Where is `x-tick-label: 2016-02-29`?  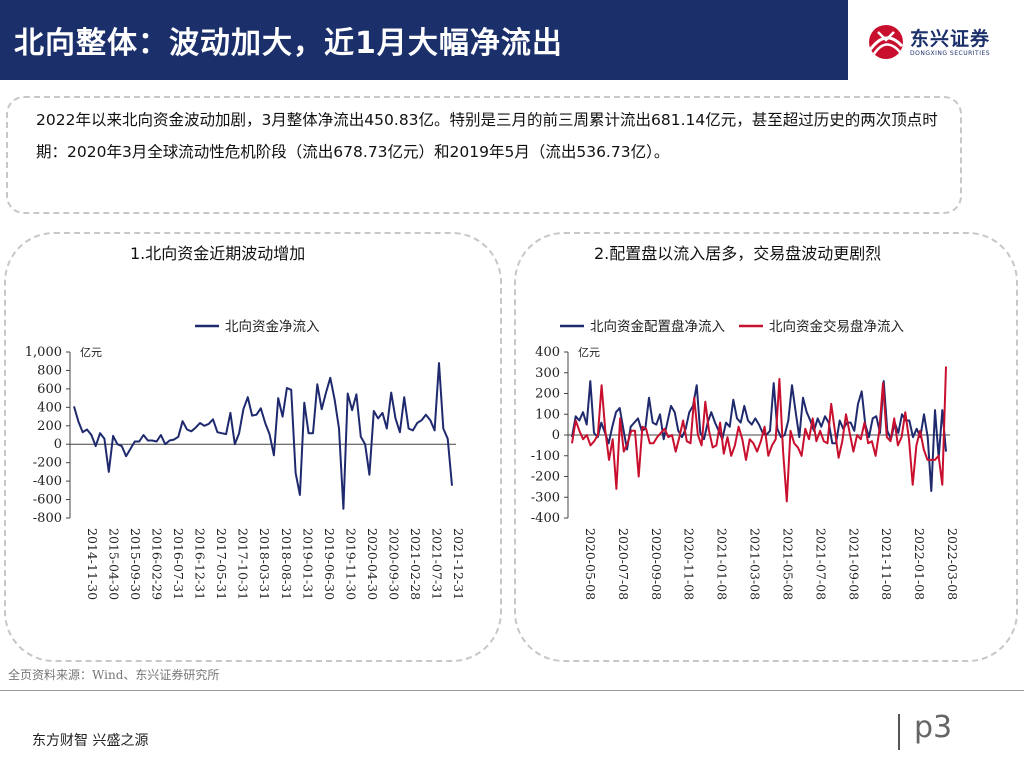 x-tick-label: 2016-02-29 is located at coordinates (157, 564).